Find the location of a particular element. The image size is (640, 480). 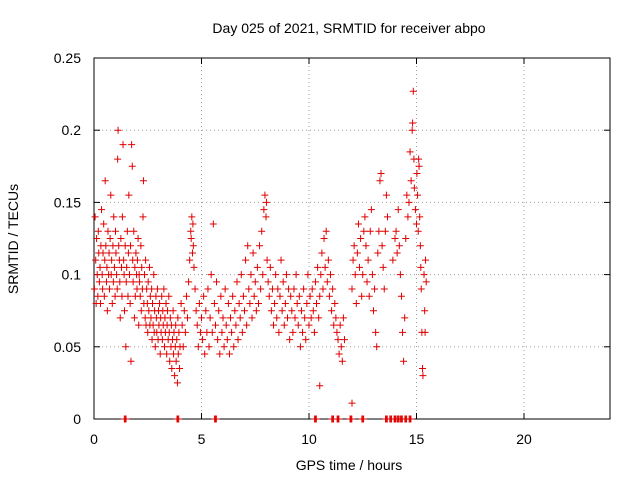

y-tick-label: 0.2 is located at coordinates (72, 130).